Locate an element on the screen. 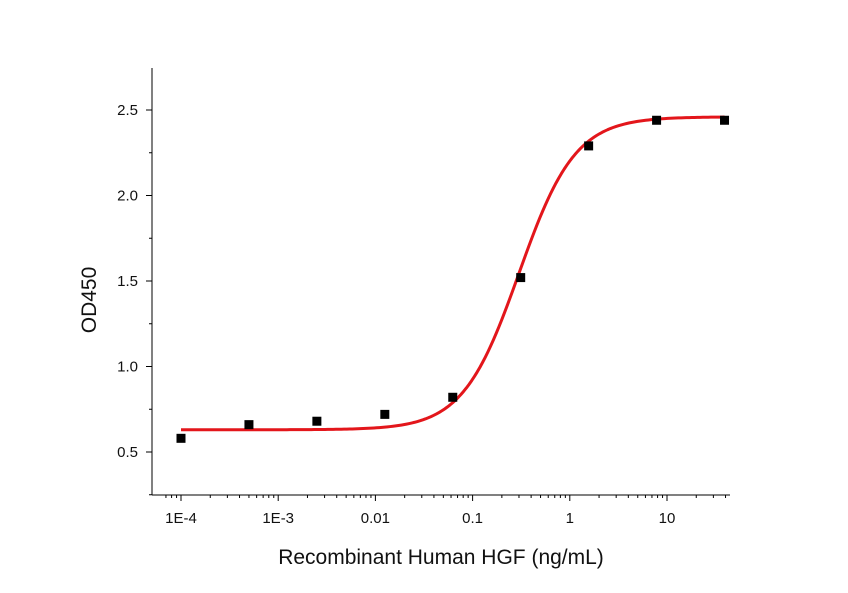 The width and height of the screenshot is (848, 593). x-axis-title: Recombinant Human HGF (ng/mL) is located at coordinates (441, 557).